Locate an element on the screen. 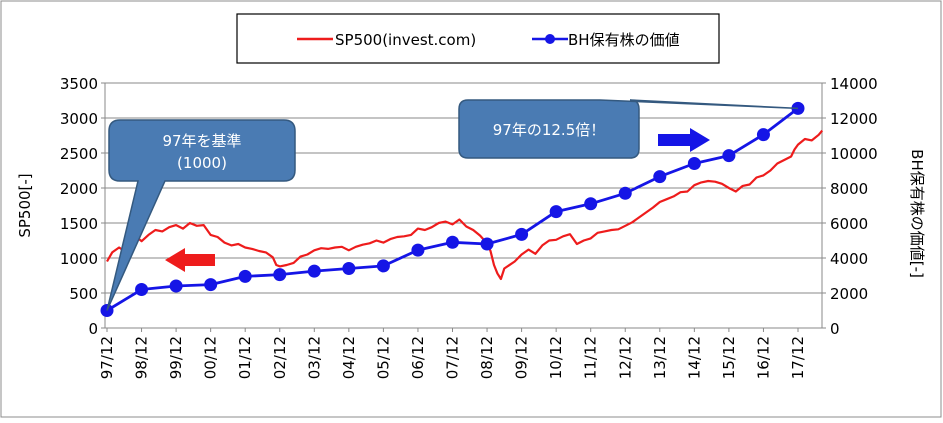  x-tick-label: 01/12 is located at coordinates (245, 357).